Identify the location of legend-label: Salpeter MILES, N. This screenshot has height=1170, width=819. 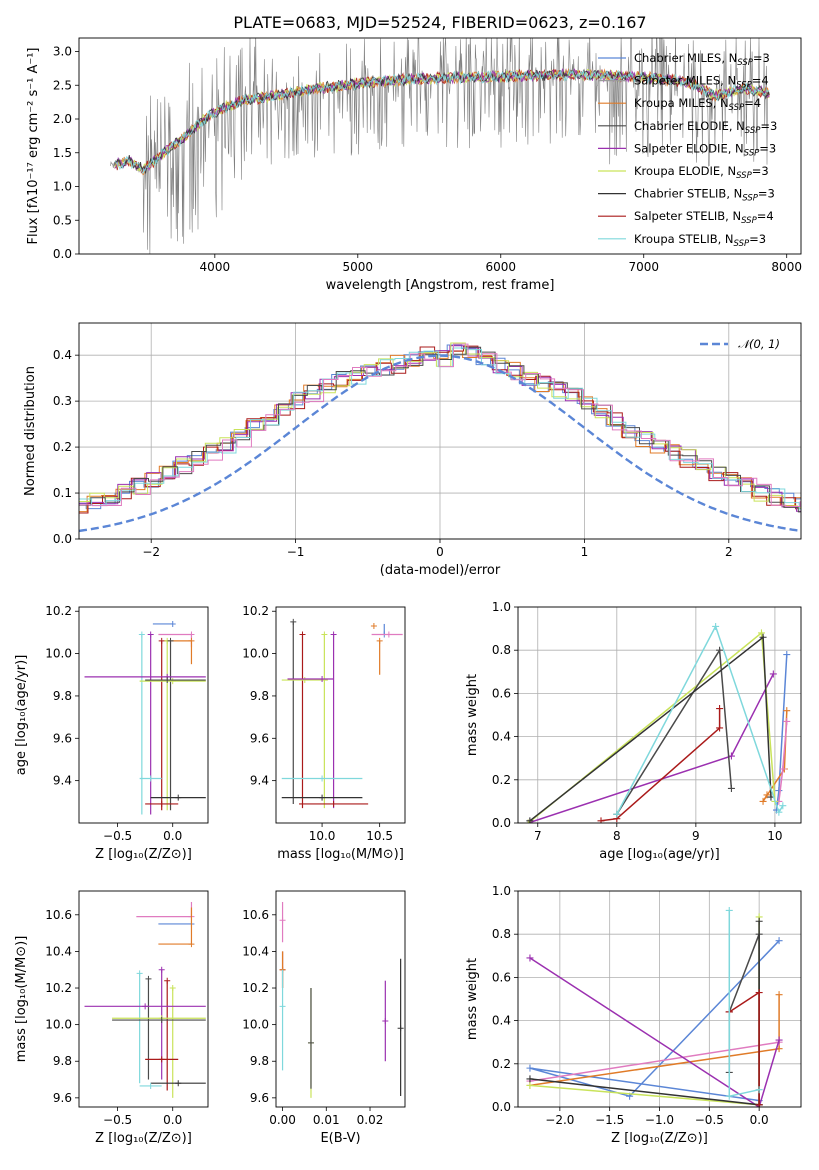
(685, 81).